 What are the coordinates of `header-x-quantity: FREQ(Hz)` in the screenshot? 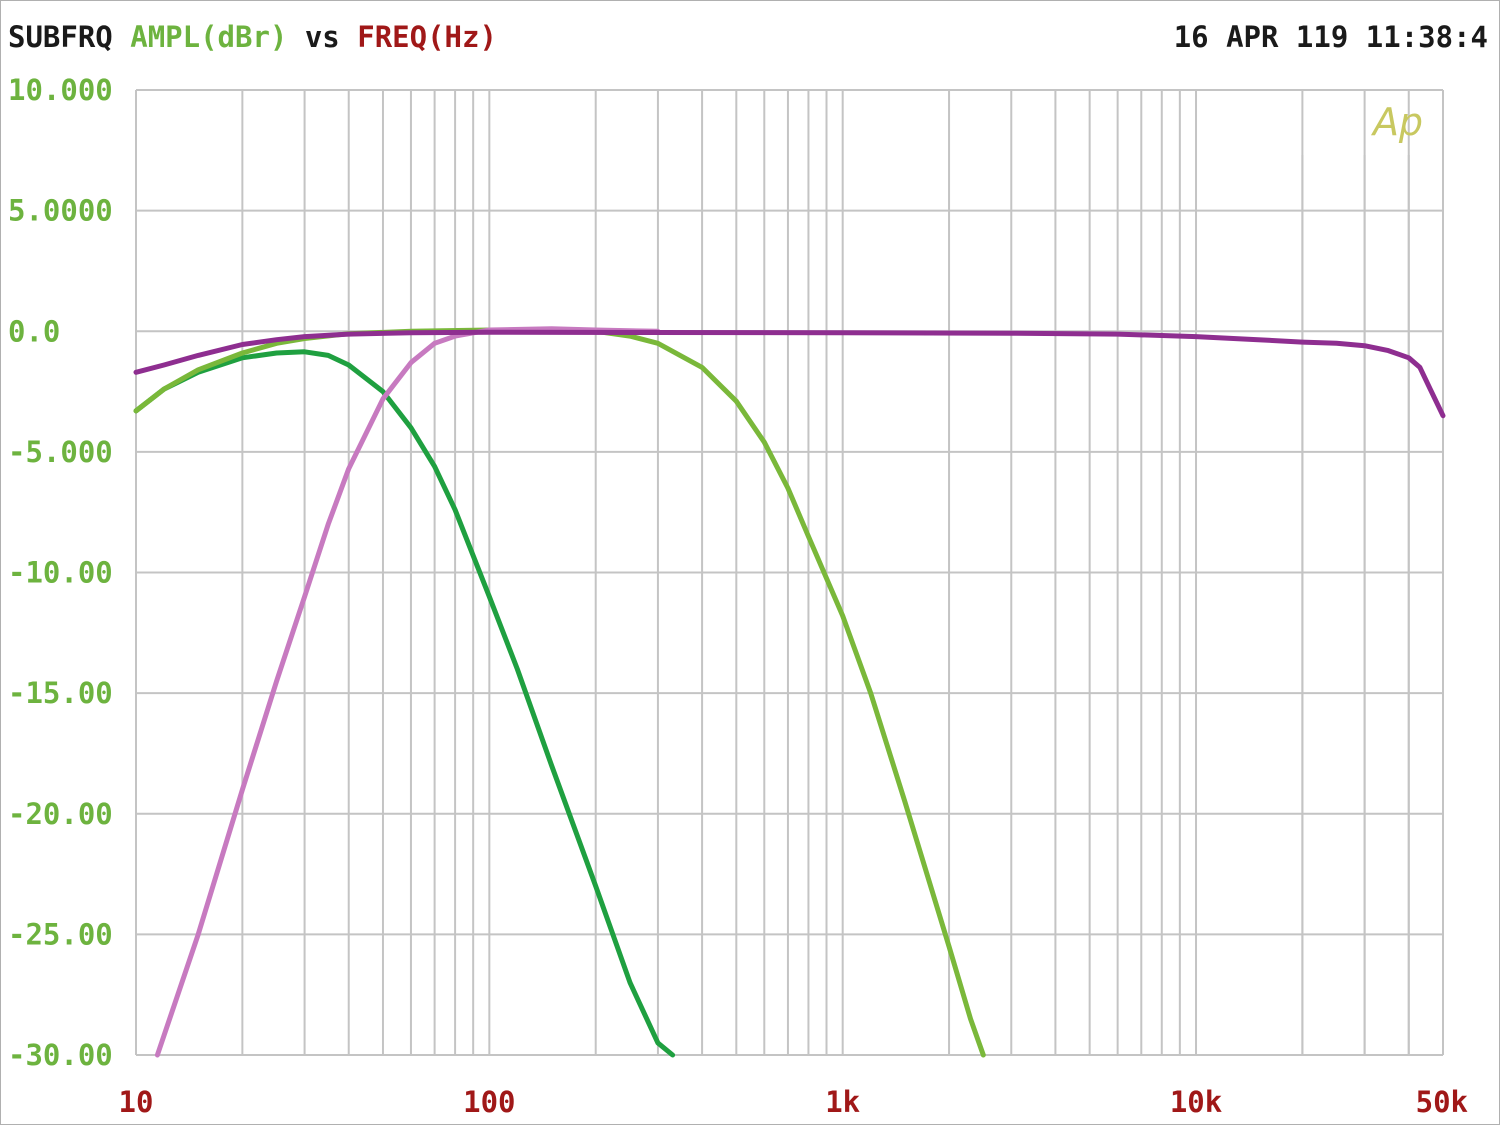 It's located at (427, 37).